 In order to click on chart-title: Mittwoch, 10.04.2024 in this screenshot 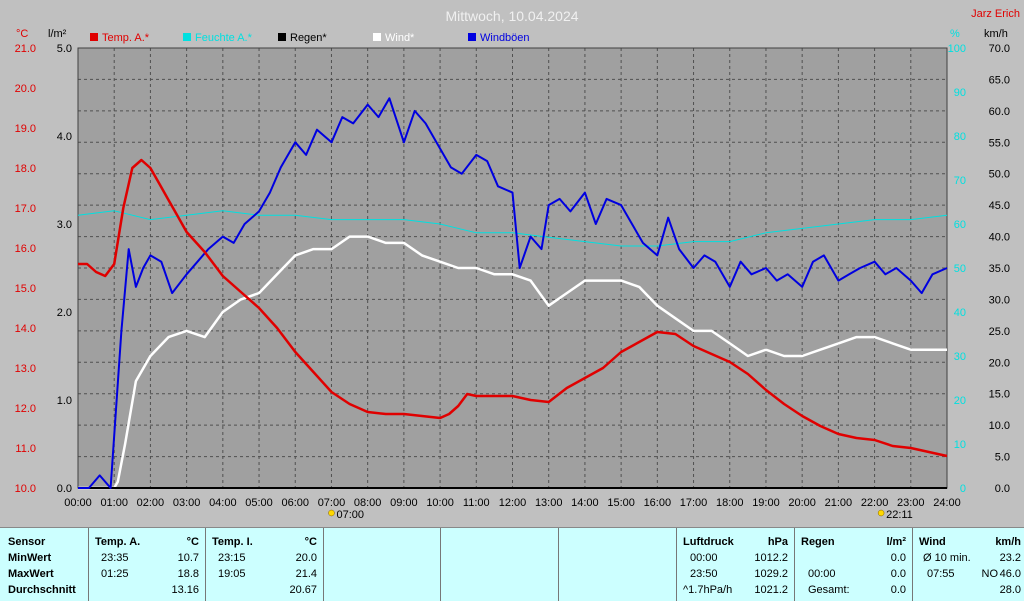, I will do `click(511, 16)`.